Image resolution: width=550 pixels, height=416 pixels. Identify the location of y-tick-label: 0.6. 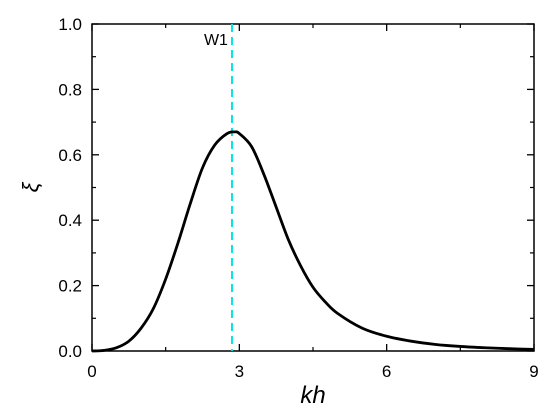
(70, 155).